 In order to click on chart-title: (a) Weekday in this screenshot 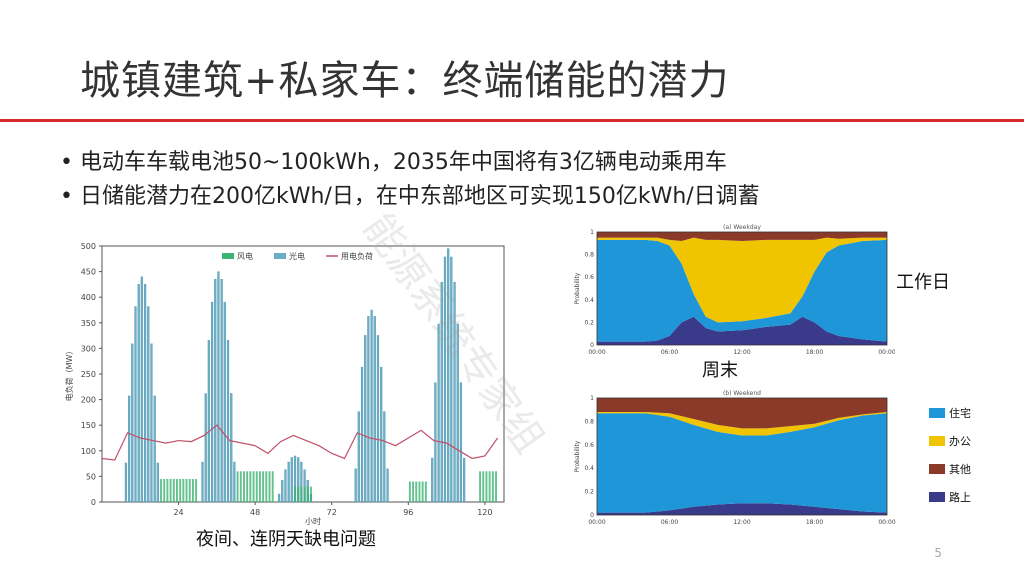, I will do `click(742, 227)`.